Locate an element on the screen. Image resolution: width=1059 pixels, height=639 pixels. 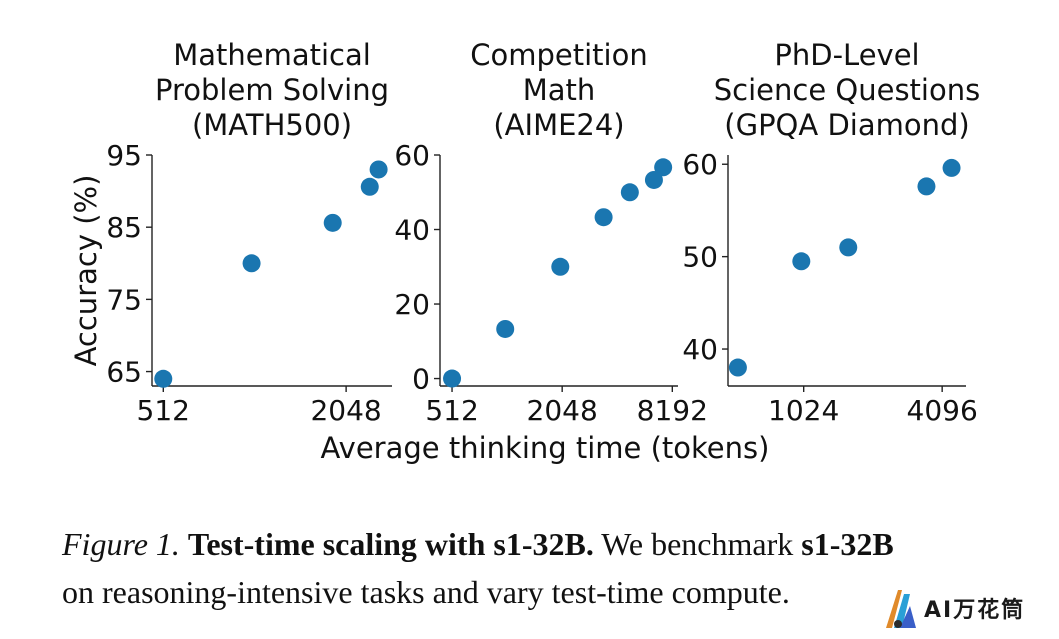
caption-bold-lead: Test-time scaling with s1-32B. is located at coordinates (390, 544).